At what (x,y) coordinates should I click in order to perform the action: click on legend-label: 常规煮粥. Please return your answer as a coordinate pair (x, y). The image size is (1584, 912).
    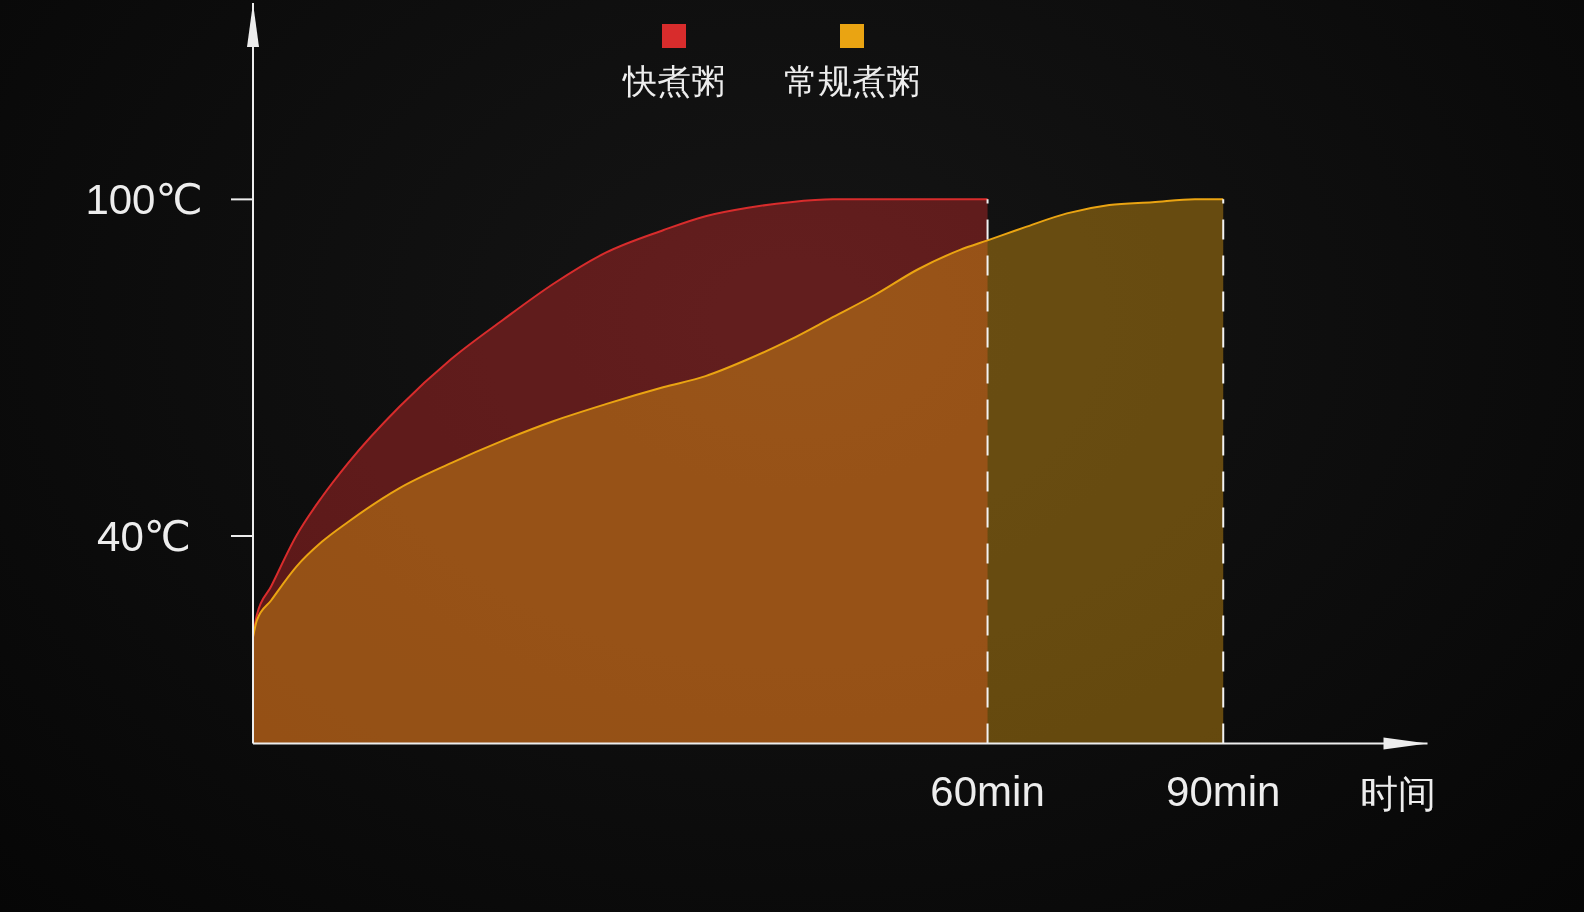
    Looking at the image, I should click on (852, 81).